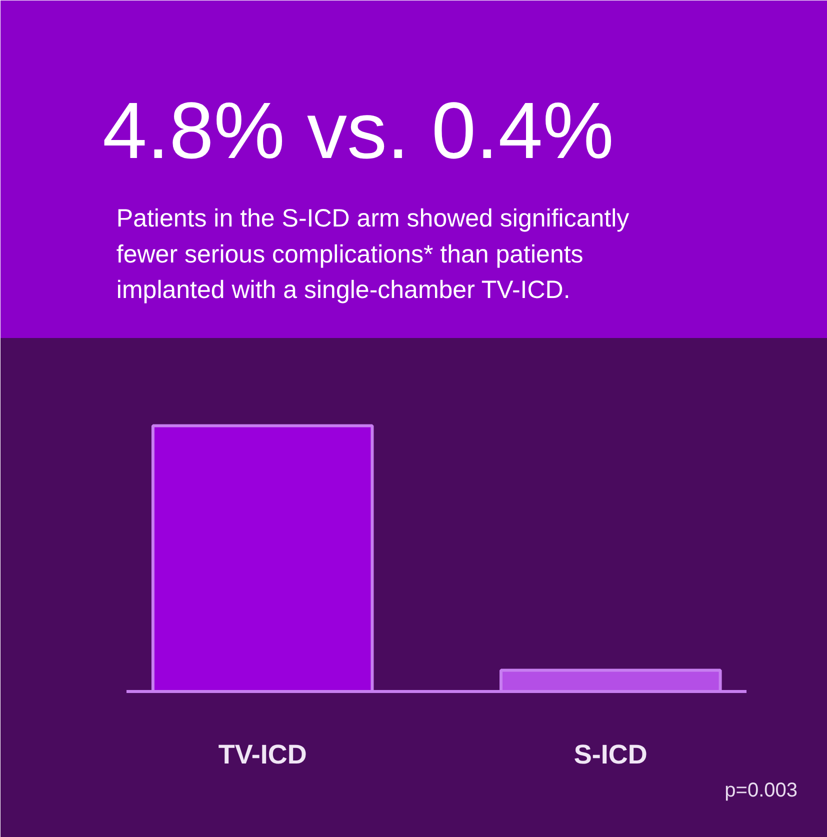 This screenshot has height=837, width=827. I want to click on x-tick-label: TV-ICD, so click(262, 755).